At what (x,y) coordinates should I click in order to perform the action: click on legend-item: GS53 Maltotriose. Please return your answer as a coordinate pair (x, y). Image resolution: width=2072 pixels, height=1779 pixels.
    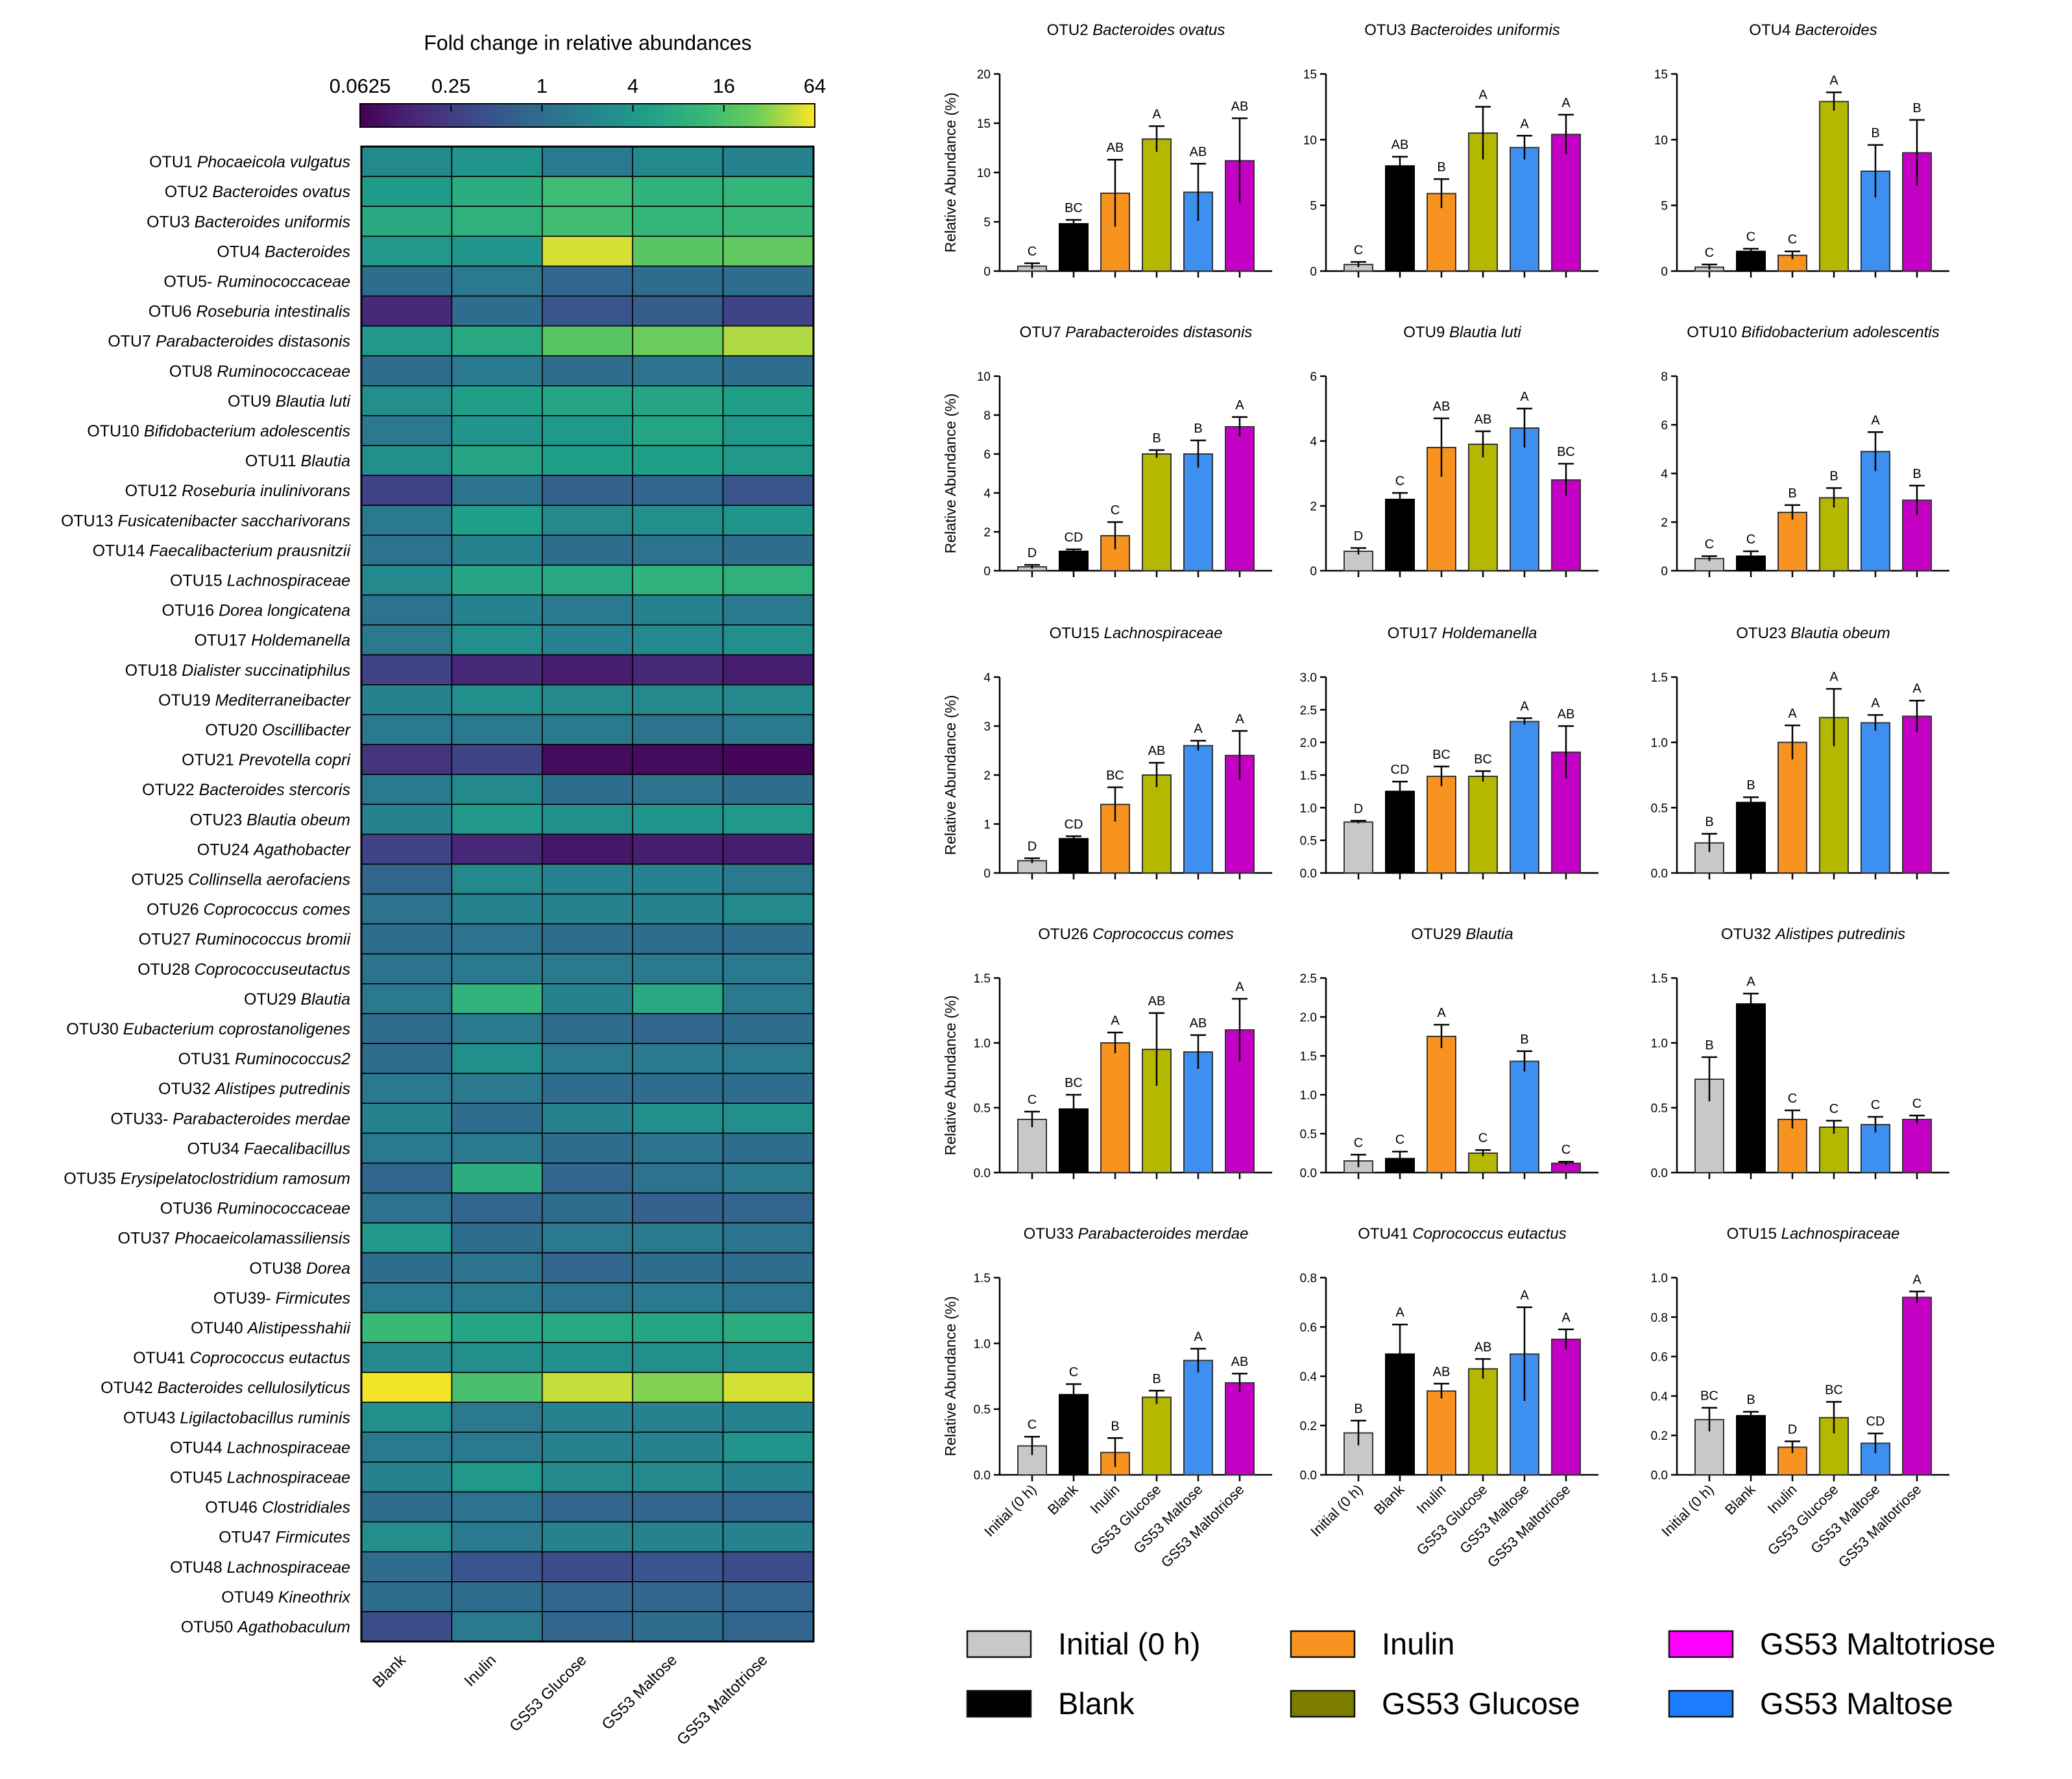
    Looking at the image, I should click on (1831, 1644).